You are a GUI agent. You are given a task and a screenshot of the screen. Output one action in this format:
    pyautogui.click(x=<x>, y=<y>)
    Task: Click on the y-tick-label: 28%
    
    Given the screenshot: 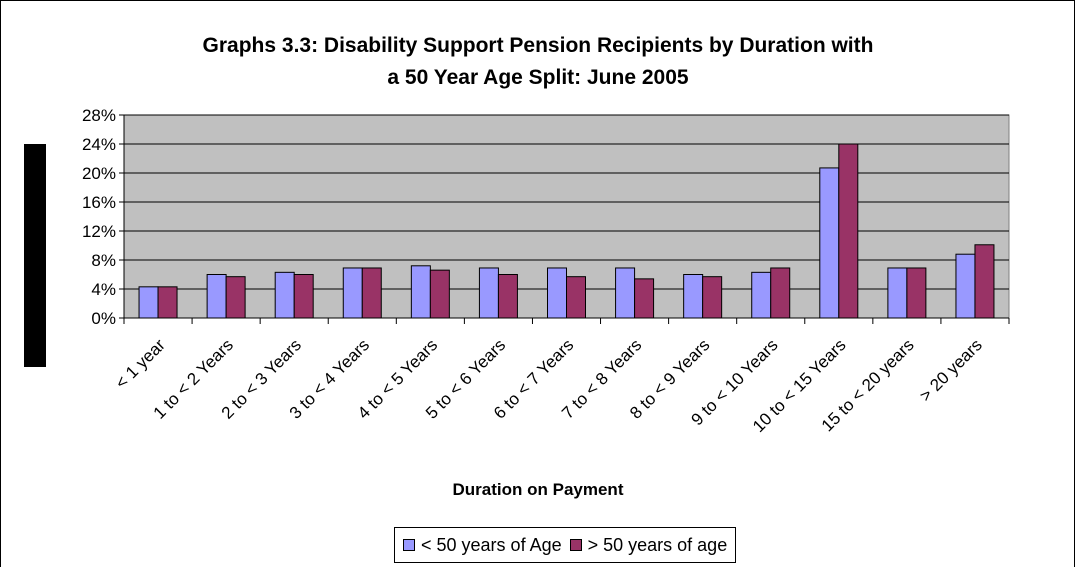 What is the action you would take?
    pyautogui.click(x=99, y=115)
    